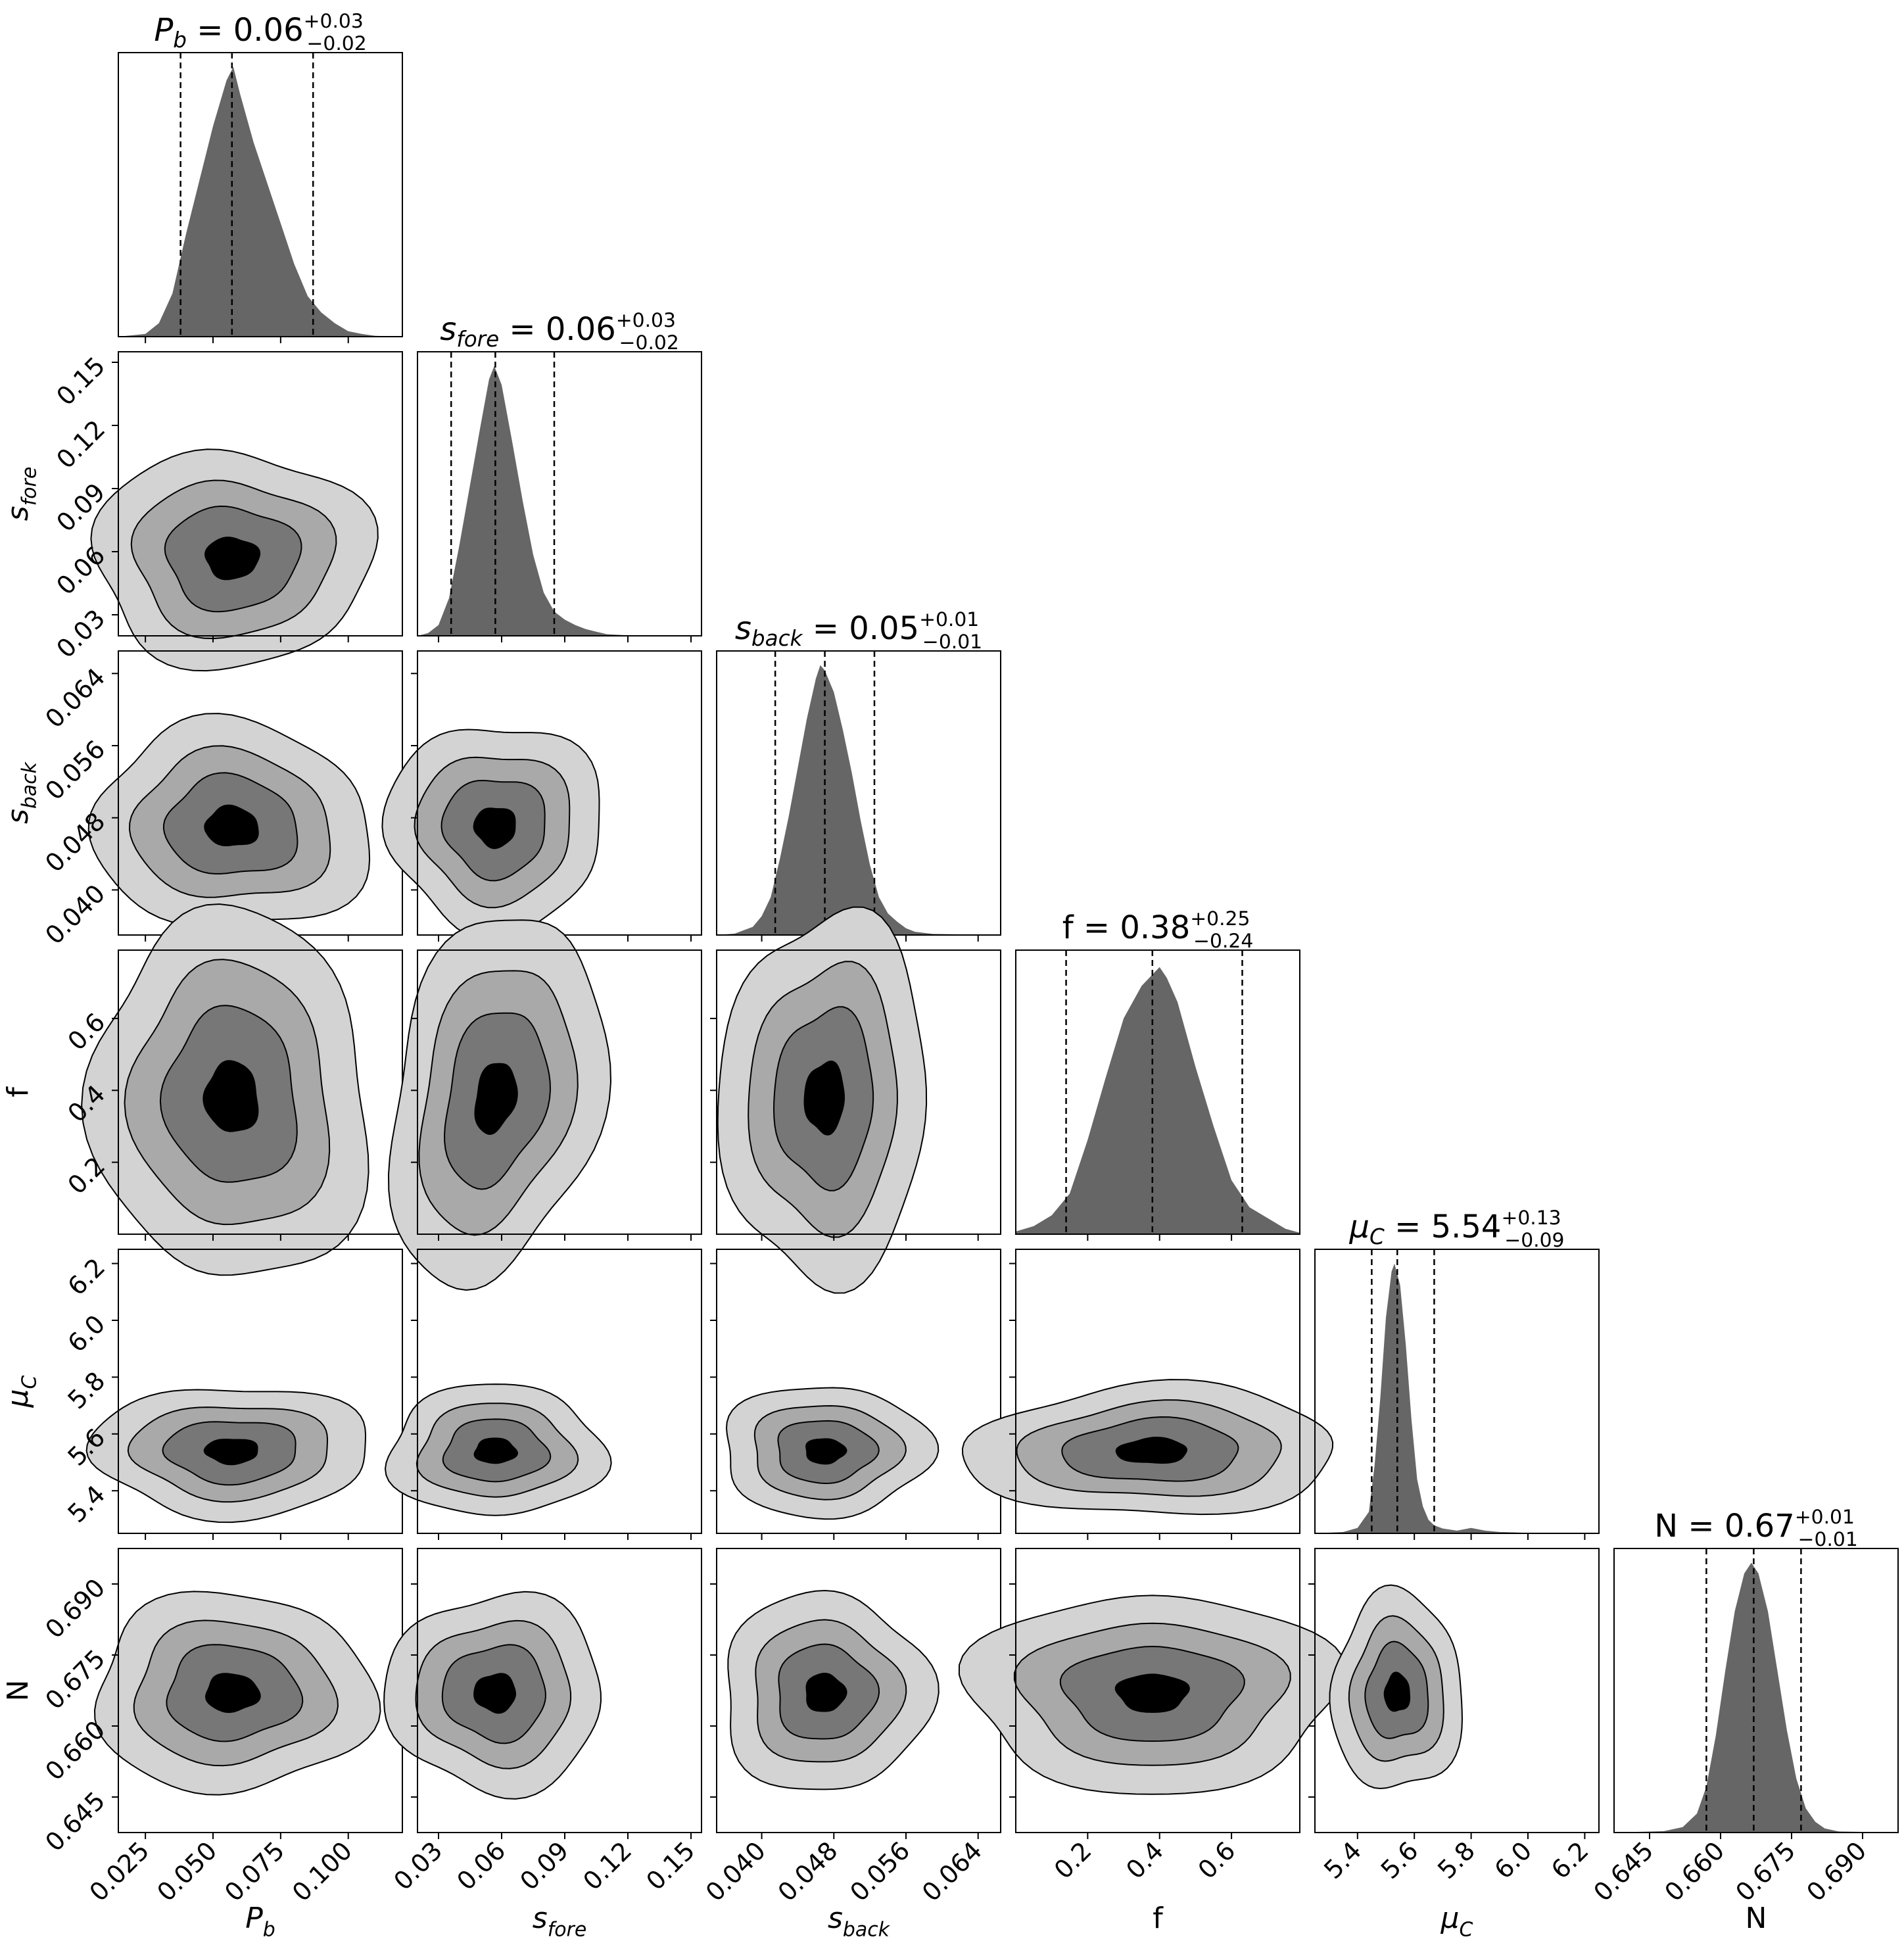 The image size is (1904, 1943). Describe the element at coordinates (855, 1100) in the screenshot. I see `panel-f-sback` at that location.